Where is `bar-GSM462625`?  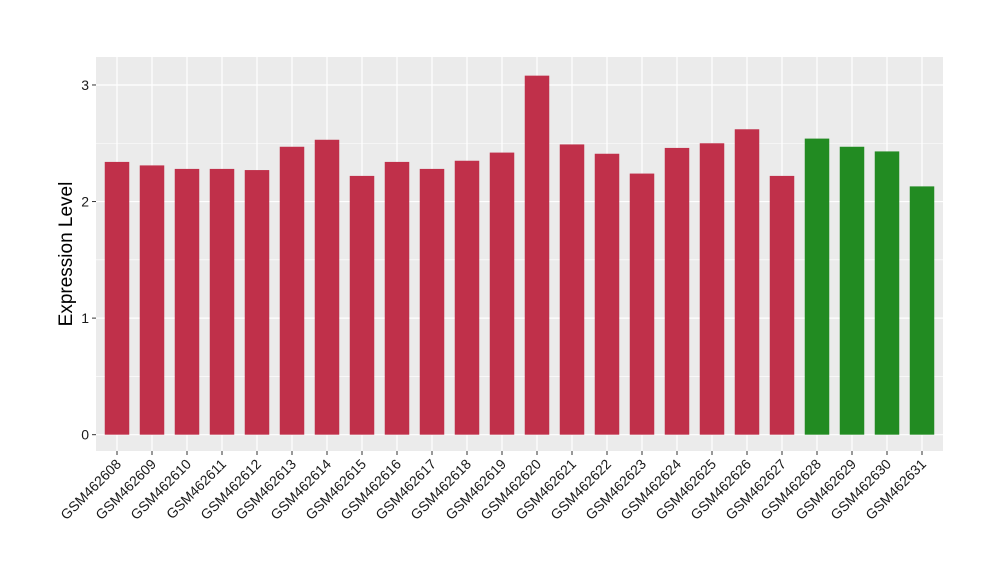
bar-GSM462625 is located at coordinates (712, 289).